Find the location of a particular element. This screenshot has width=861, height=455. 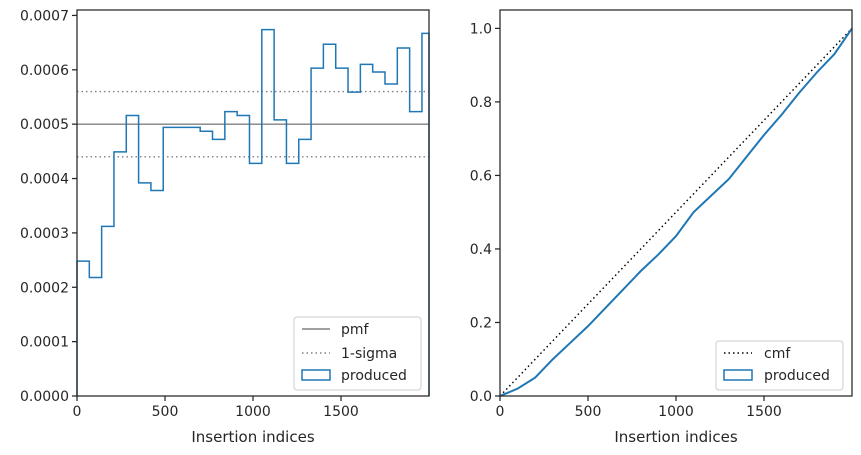

histogram-x-tick-label: 0 is located at coordinates (77, 412).